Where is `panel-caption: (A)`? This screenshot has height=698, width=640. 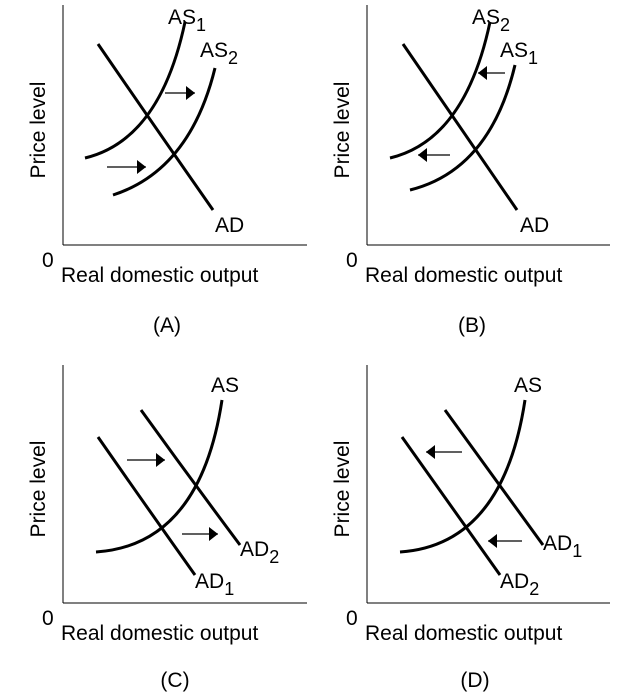
panel-caption: (A) is located at coordinates (167, 325).